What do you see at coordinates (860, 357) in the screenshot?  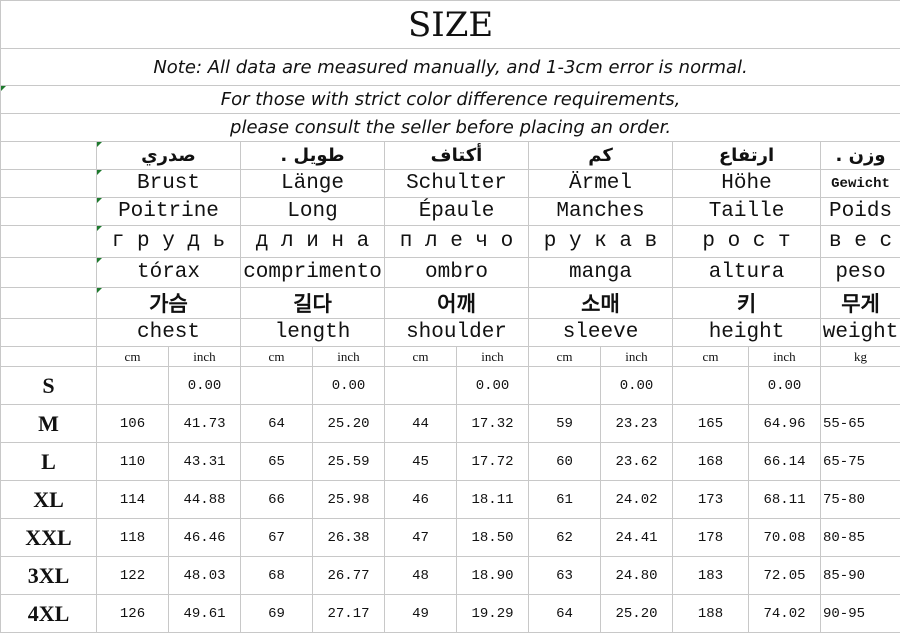 I see `unit-label: kg` at bounding box center [860, 357].